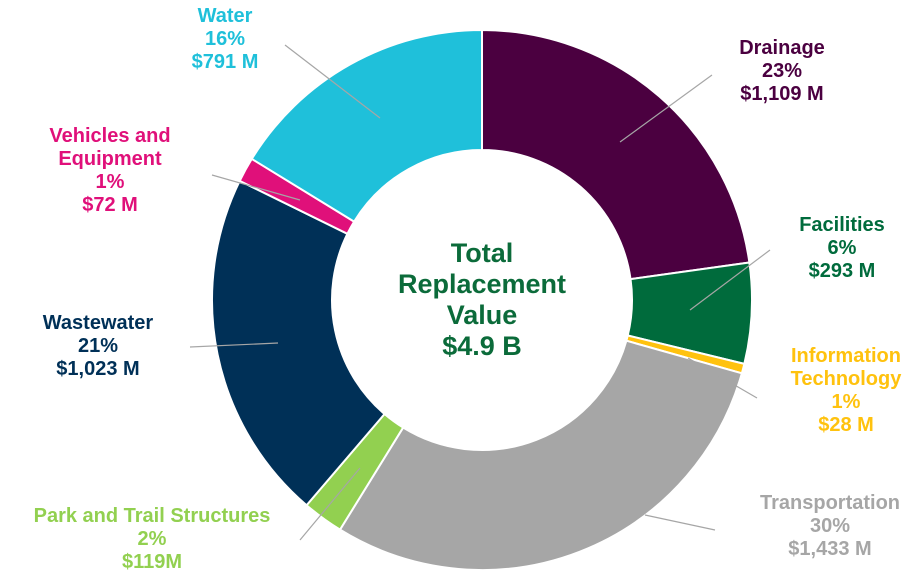  I want to click on value-label: $1,433 M, so click(830, 549).